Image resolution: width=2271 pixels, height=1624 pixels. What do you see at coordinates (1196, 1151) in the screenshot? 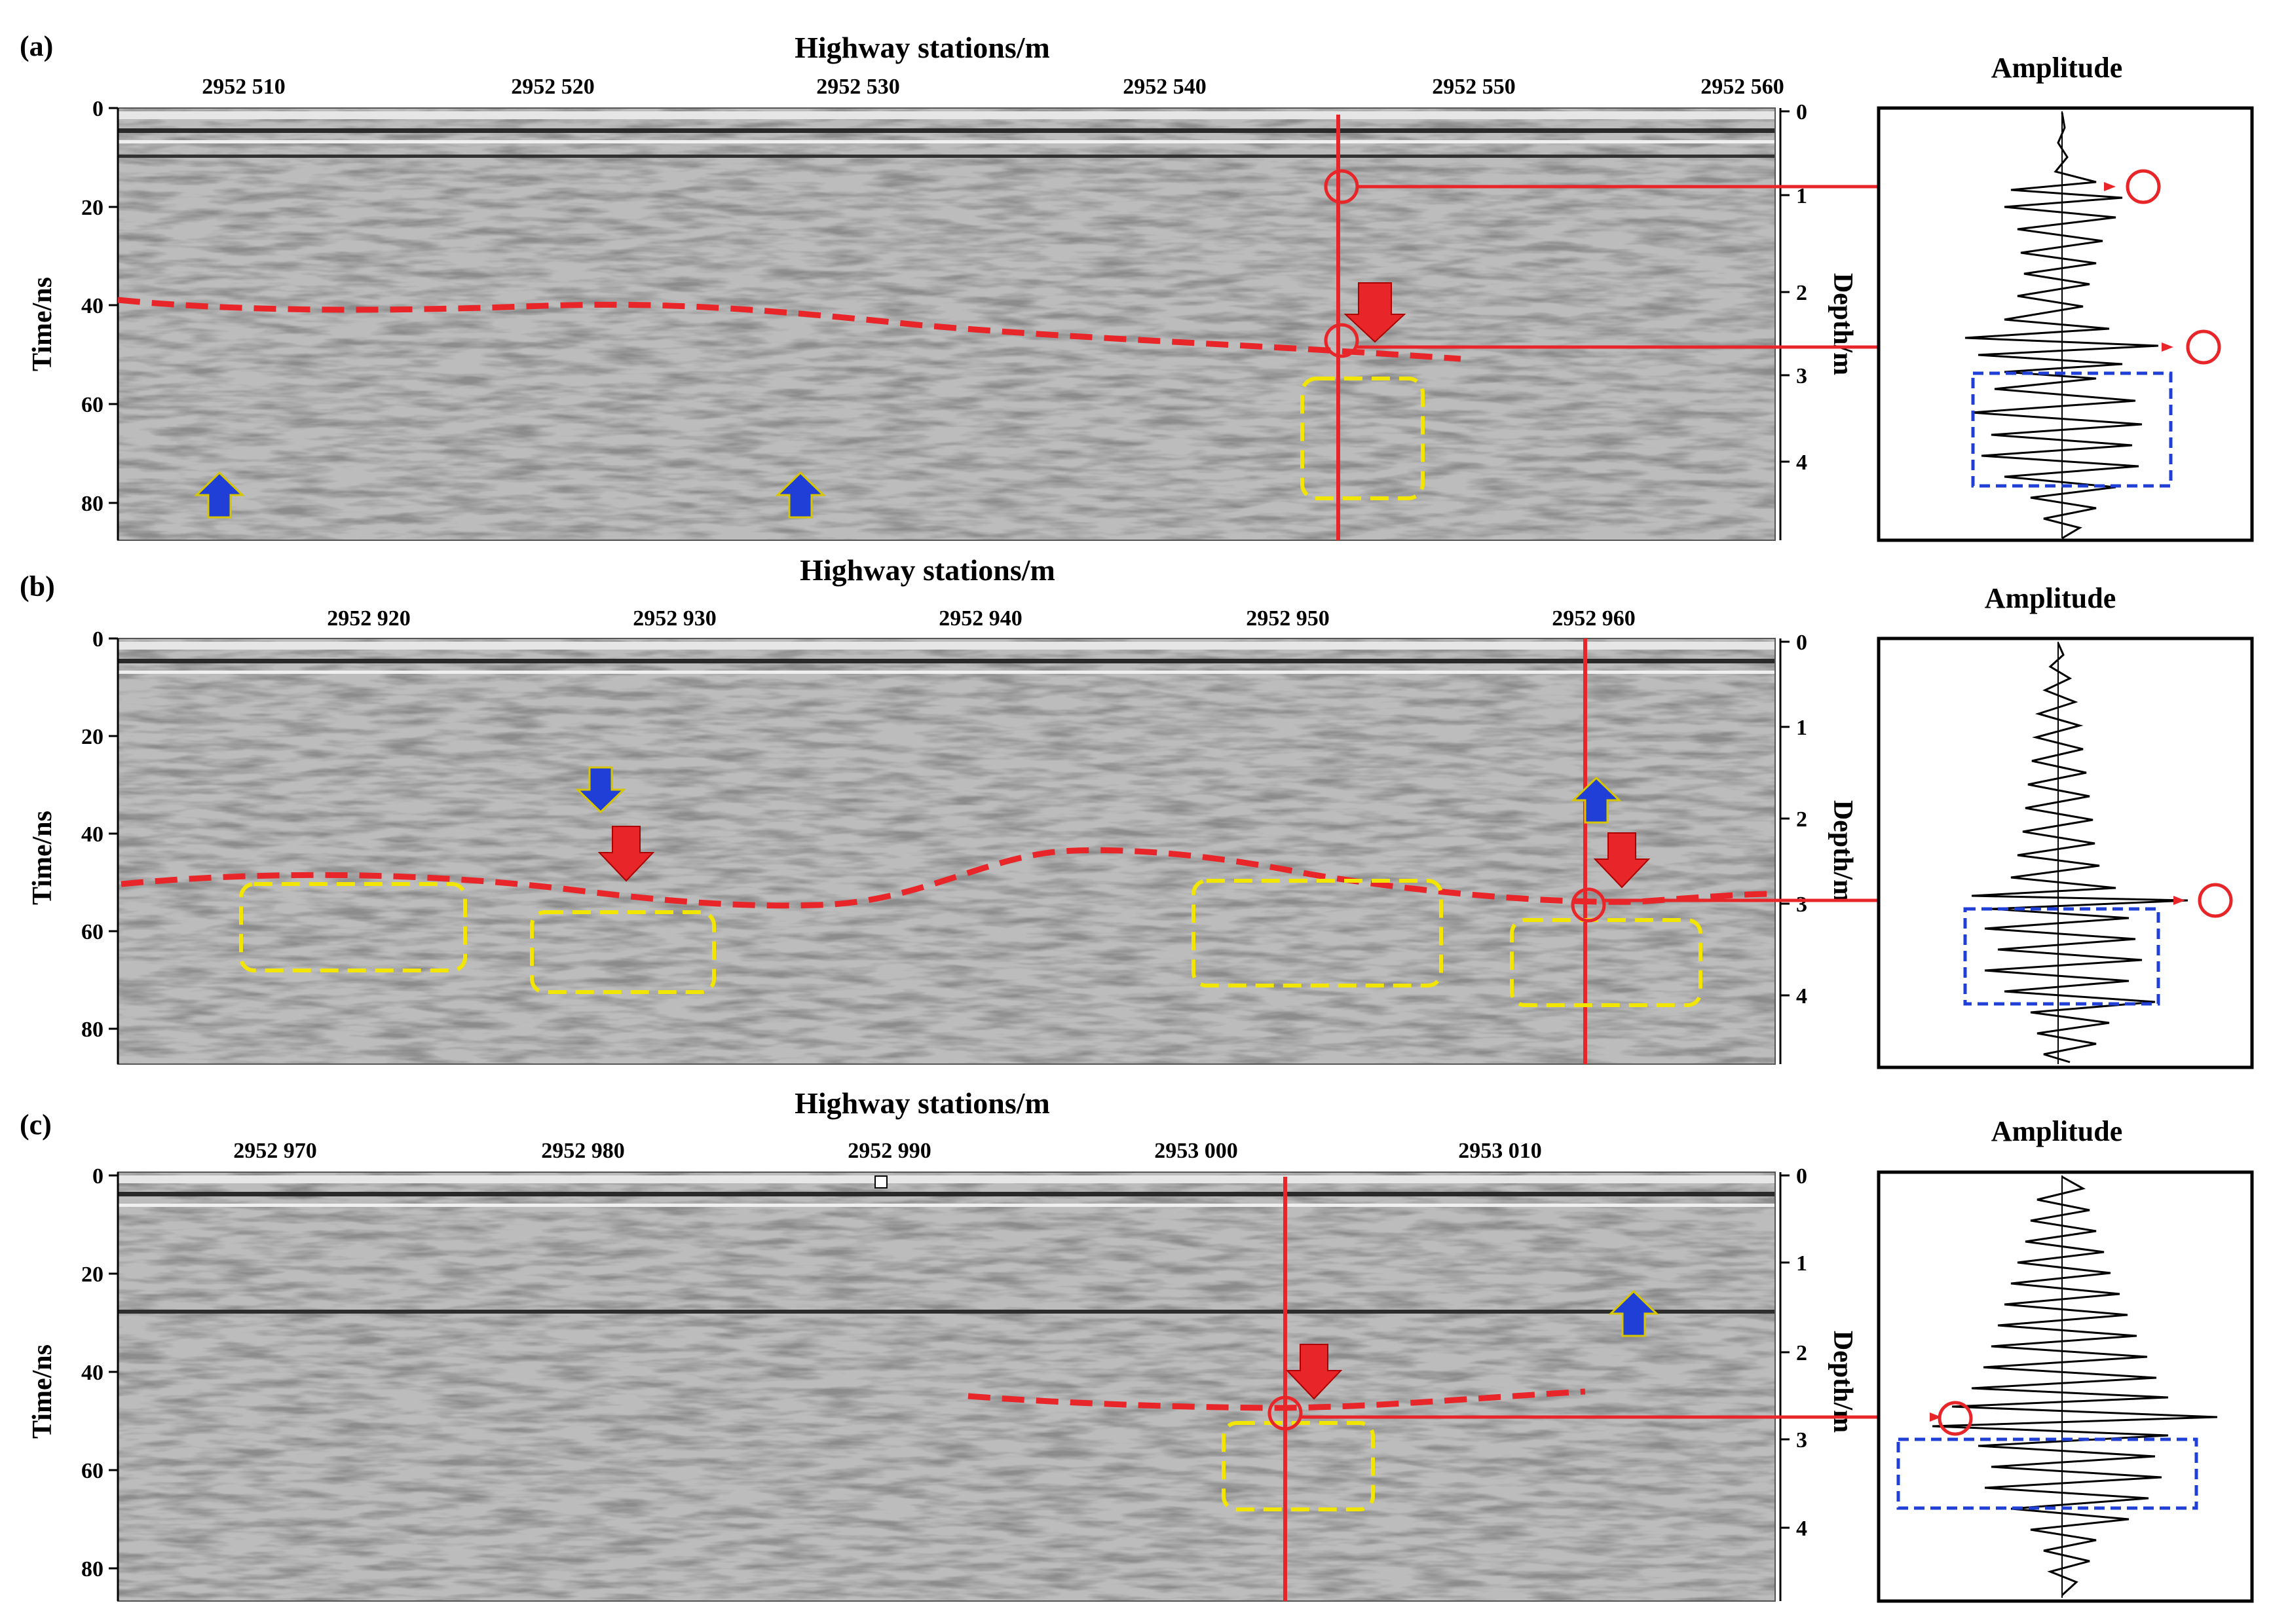
I see `station-tick-label: 2953 000` at bounding box center [1196, 1151].